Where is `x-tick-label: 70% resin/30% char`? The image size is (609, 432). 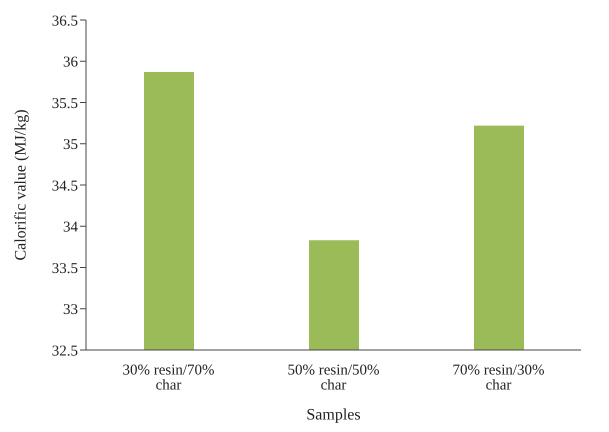
x-tick-label: 70% resin/30% char is located at coordinates (498, 378).